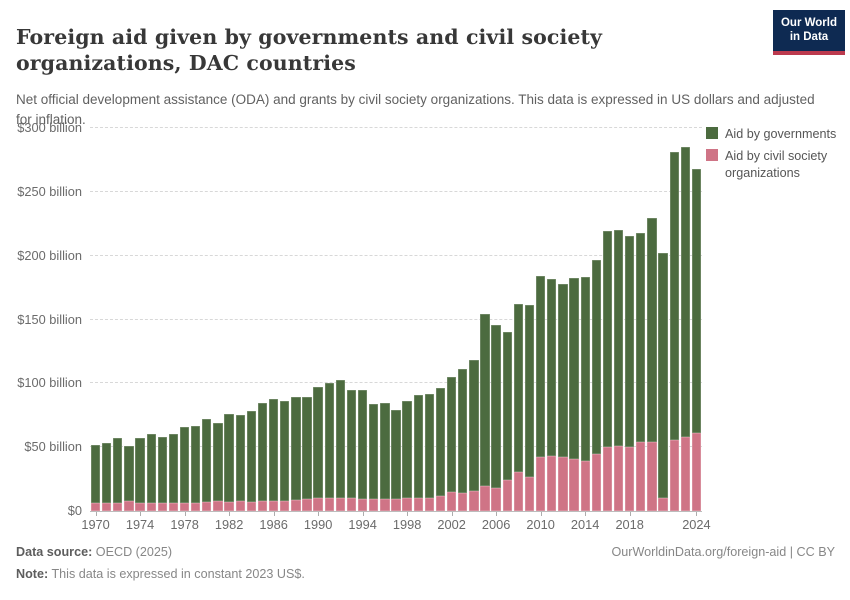 Image resolution: width=850 pixels, height=600 pixels. I want to click on bar-segment-civil-society-2021, so click(663, 504).